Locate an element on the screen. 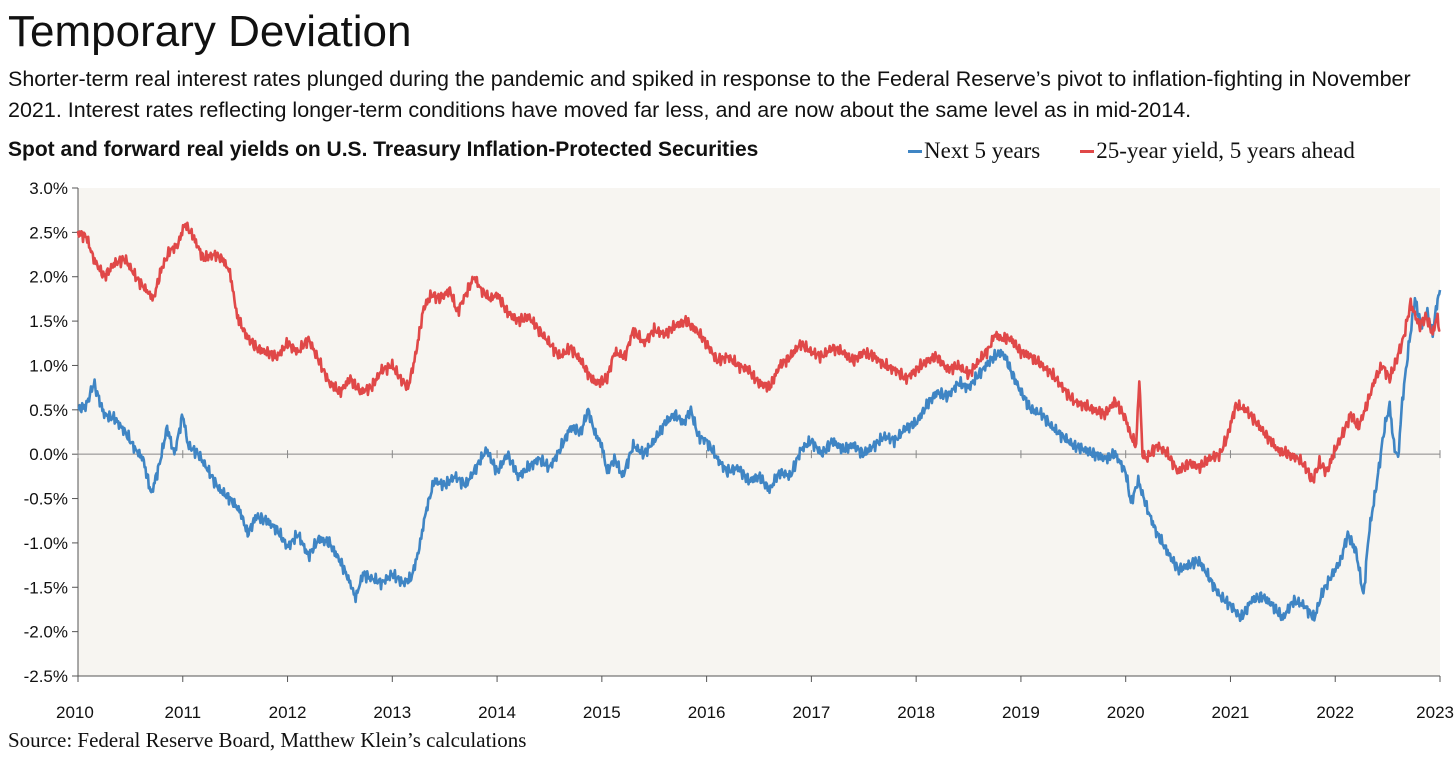  legend-label: Next 5 years is located at coordinates (982, 150).